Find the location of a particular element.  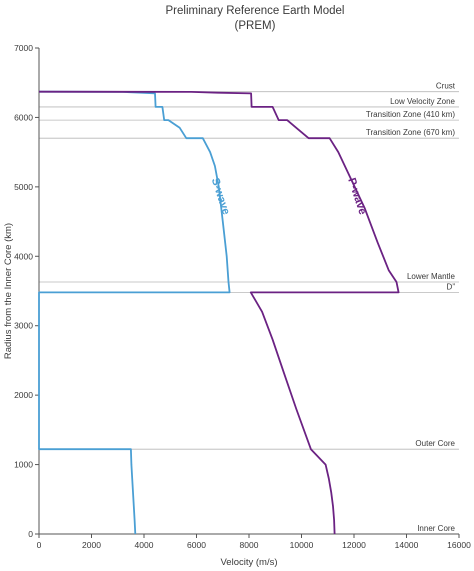

x-tick-label: 12000 is located at coordinates (354, 545).